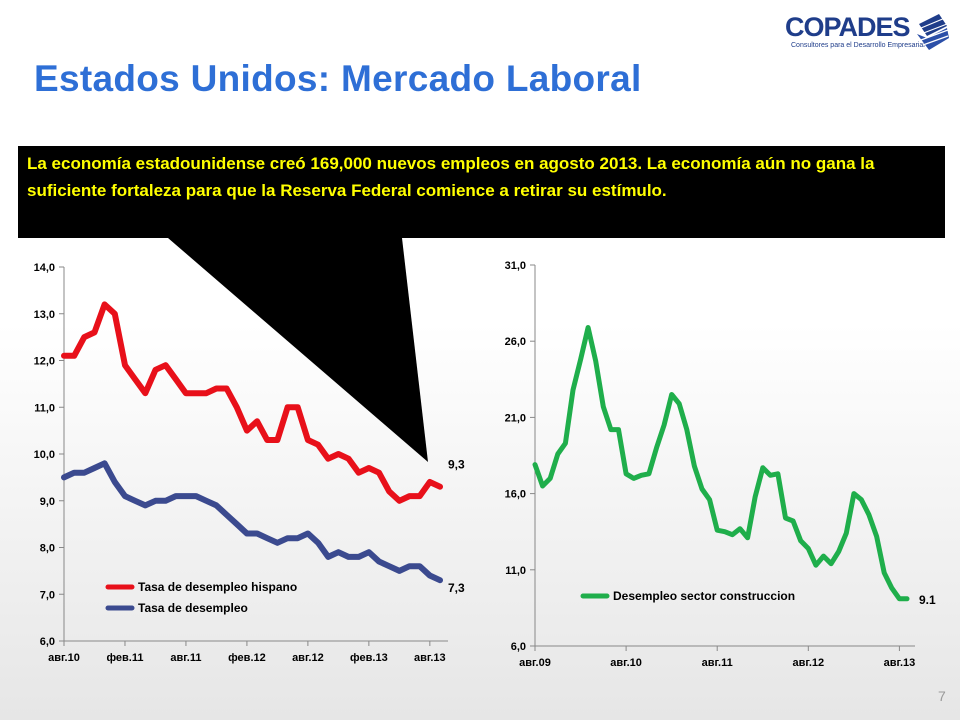  I want to click on page-title: Estados Unidos: Mercado Laboral, so click(338, 78).